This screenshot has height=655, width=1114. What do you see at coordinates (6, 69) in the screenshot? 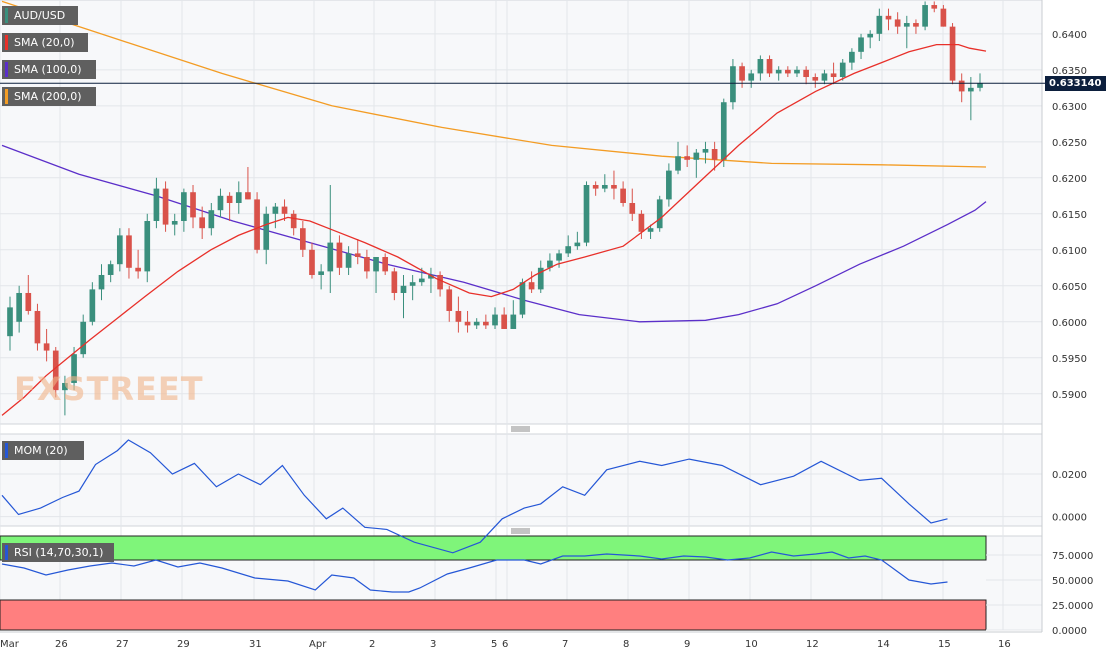
I see `swatch-sma100` at bounding box center [6, 69].